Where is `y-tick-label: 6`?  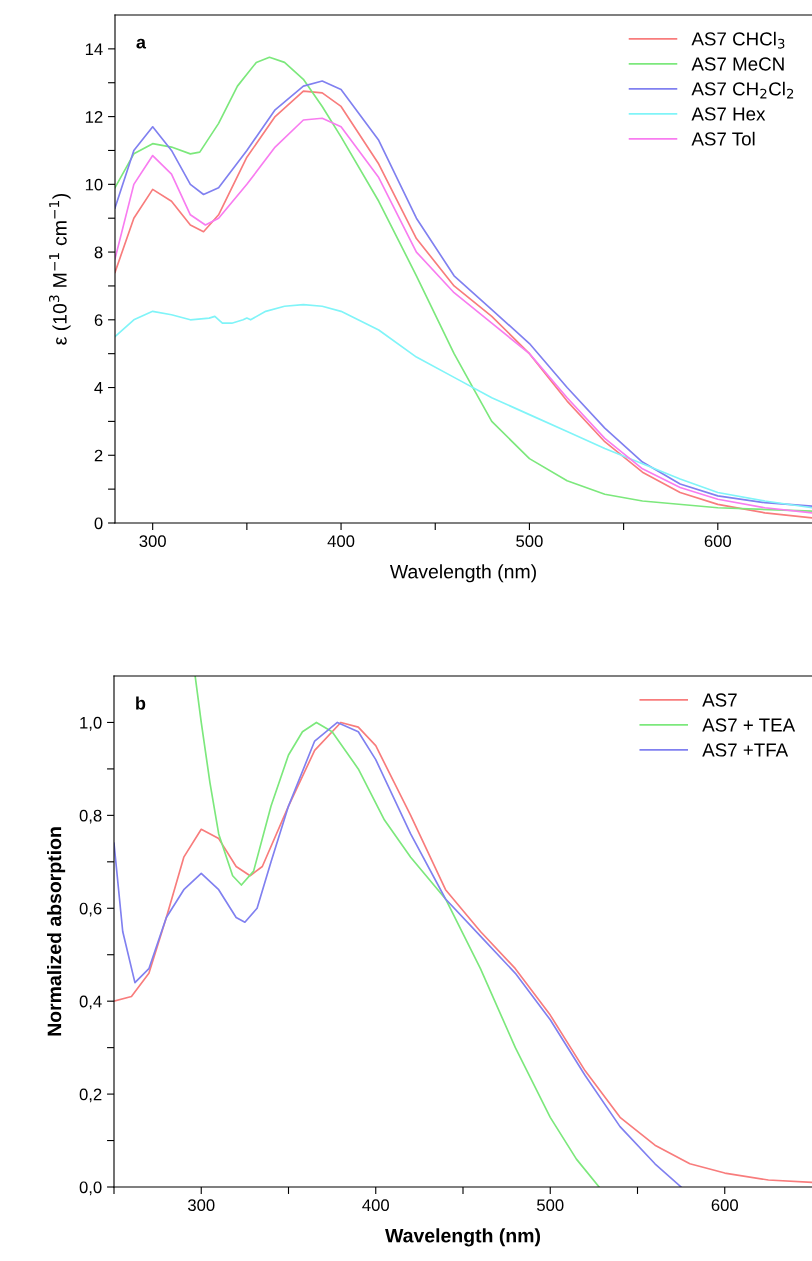 y-tick-label: 6 is located at coordinates (98, 320).